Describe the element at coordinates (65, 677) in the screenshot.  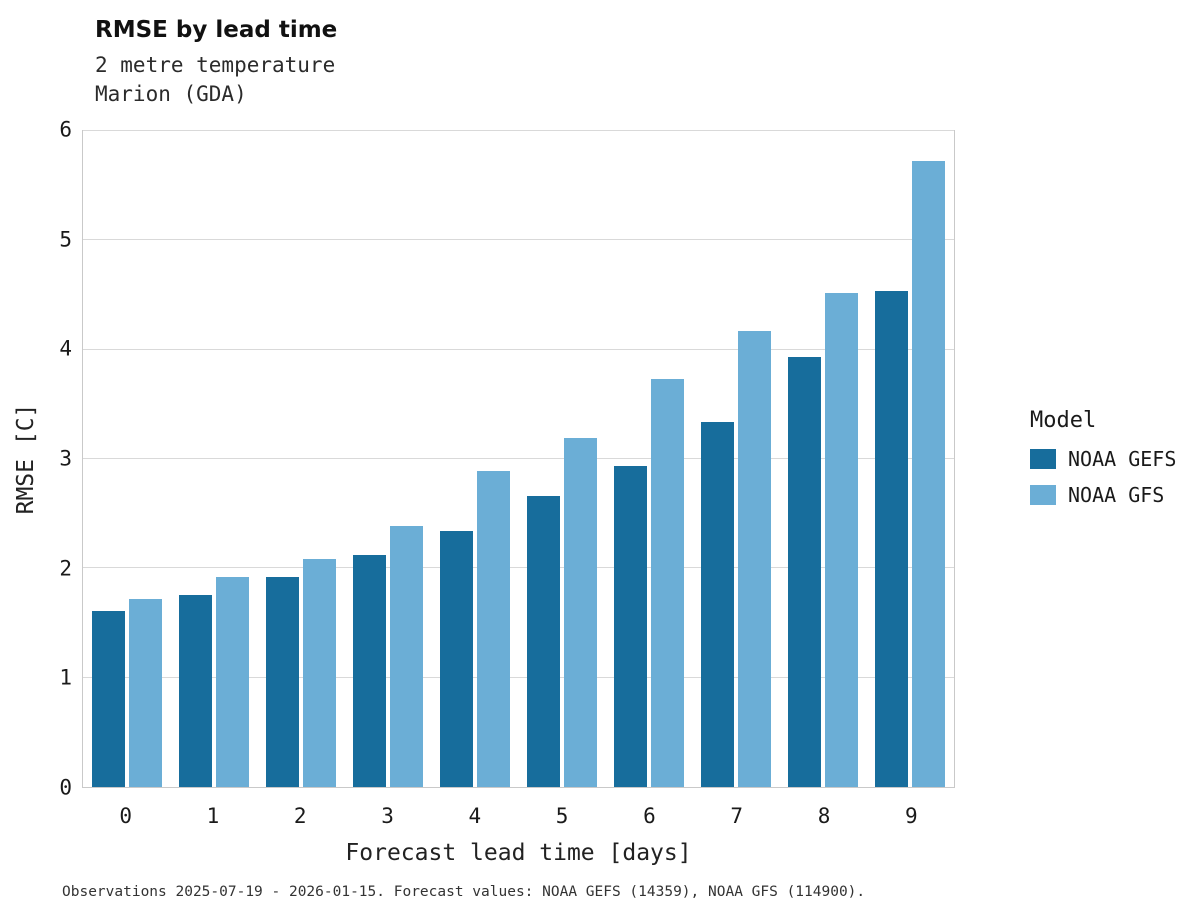
I see `y-tick-label-1: 1` at that location.